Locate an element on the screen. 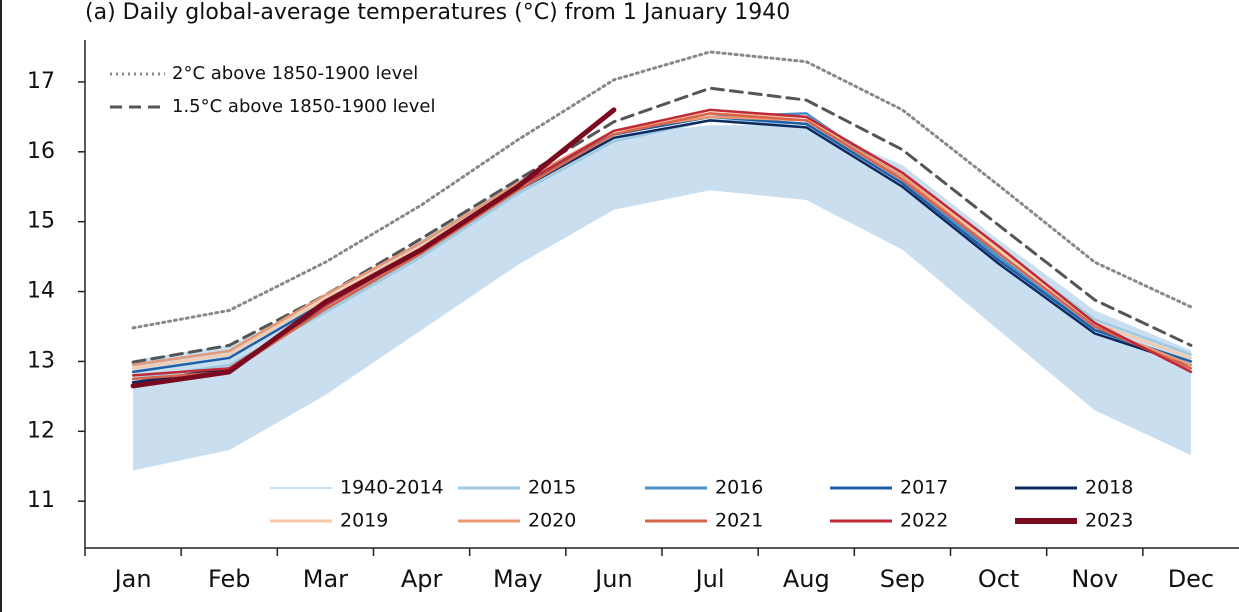 The image size is (1239, 612). y-tick-label: 16 is located at coordinates (41, 151).